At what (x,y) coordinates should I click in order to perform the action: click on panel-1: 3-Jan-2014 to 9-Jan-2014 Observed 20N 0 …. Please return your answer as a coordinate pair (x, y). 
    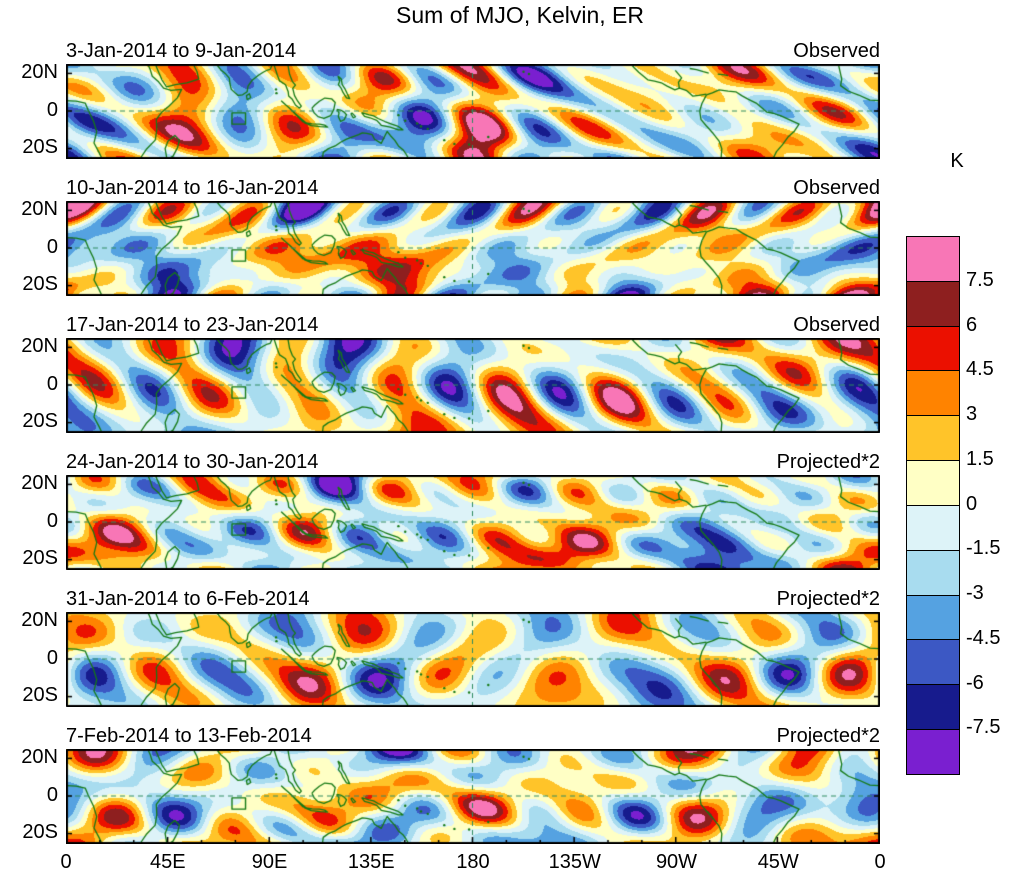
    Looking at the image, I should click on (512, 102).